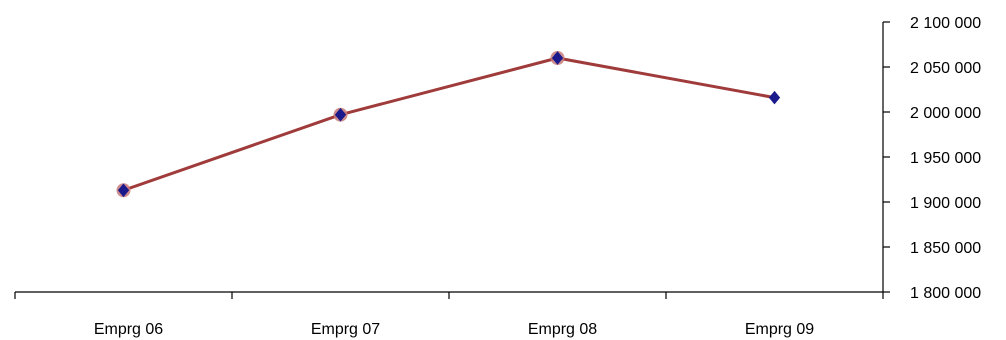  Describe the element at coordinates (562, 329) in the screenshot. I see `x-tick-label: Emprg 08` at that location.